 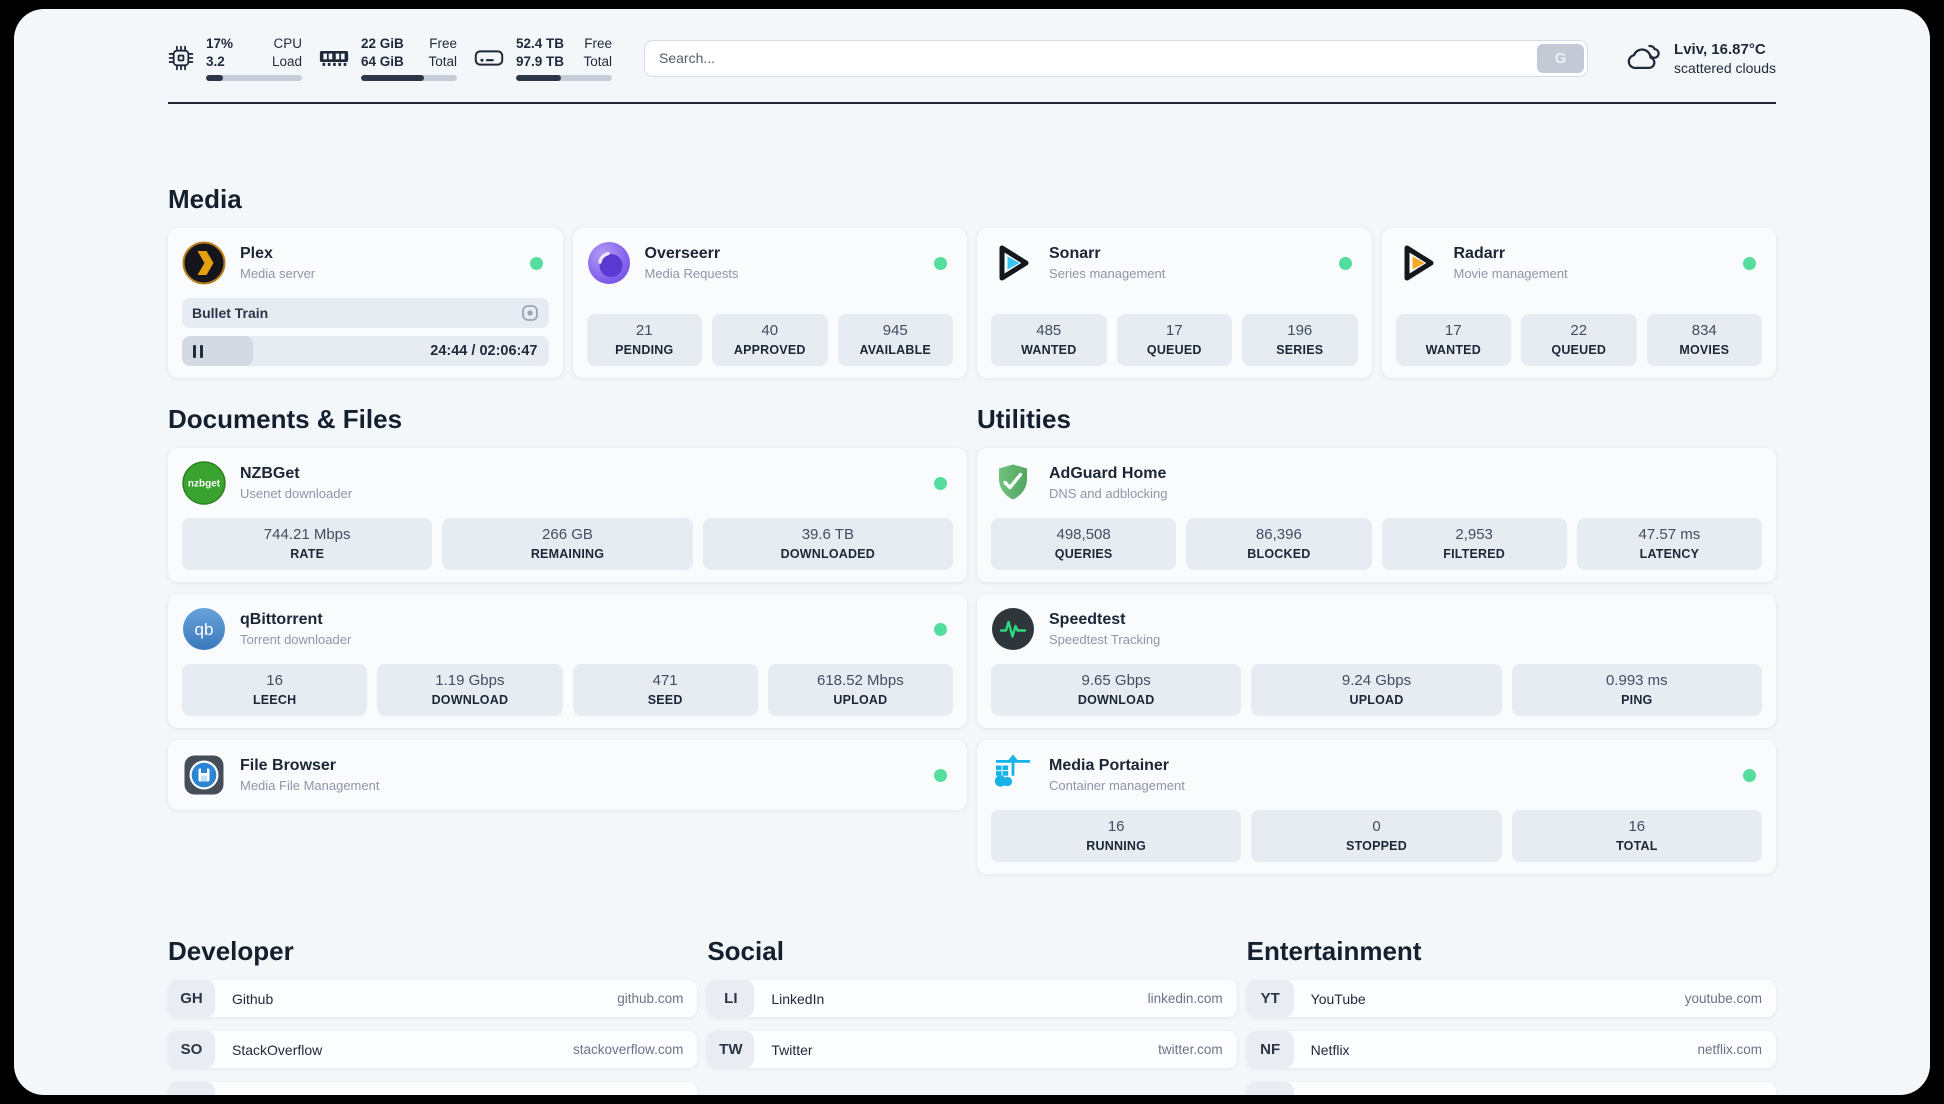 I want to click on bookmark-name: Github, so click(x=253, y=998).